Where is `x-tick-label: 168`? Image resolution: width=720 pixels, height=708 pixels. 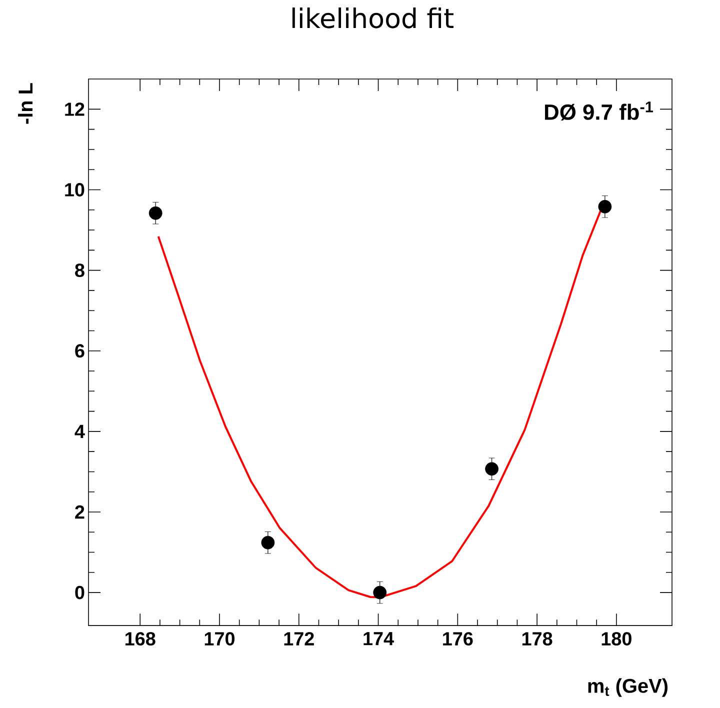
x-tick-label: 168 is located at coordinates (141, 639).